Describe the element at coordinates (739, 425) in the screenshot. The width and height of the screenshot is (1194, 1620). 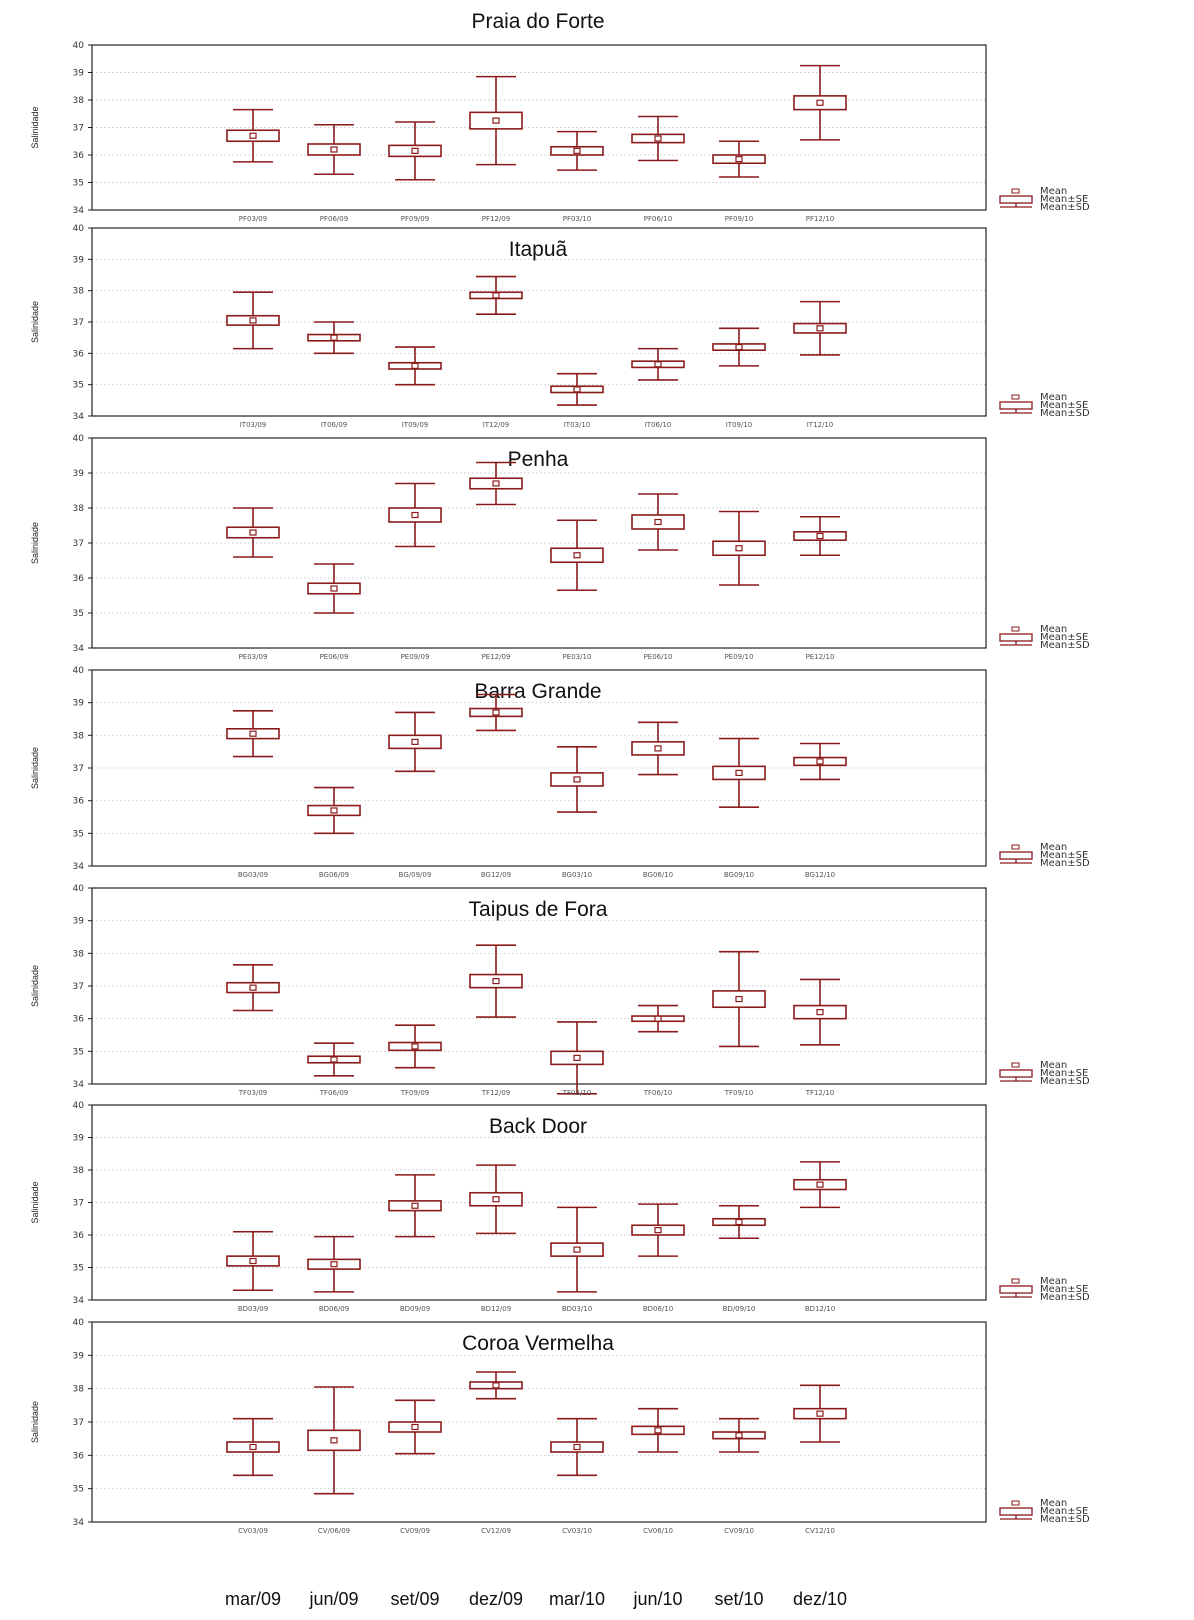
I see `x-tick-label: IT09/10` at that location.